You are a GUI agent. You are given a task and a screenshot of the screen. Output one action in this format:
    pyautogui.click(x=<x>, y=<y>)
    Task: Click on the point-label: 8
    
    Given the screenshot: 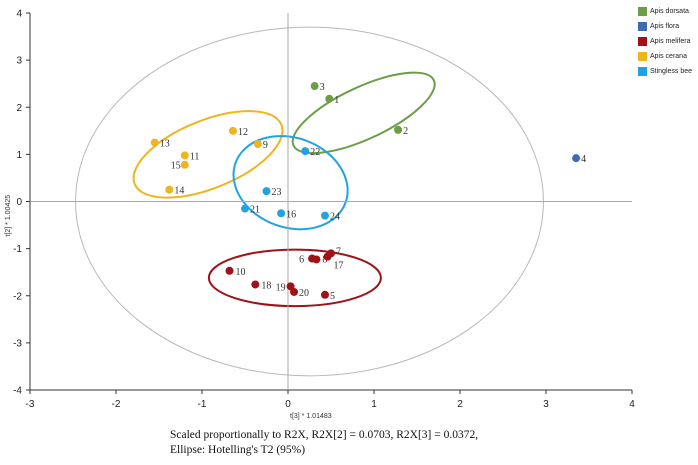 What is the action you would take?
    pyautogui.click(x=324, y=259)
    